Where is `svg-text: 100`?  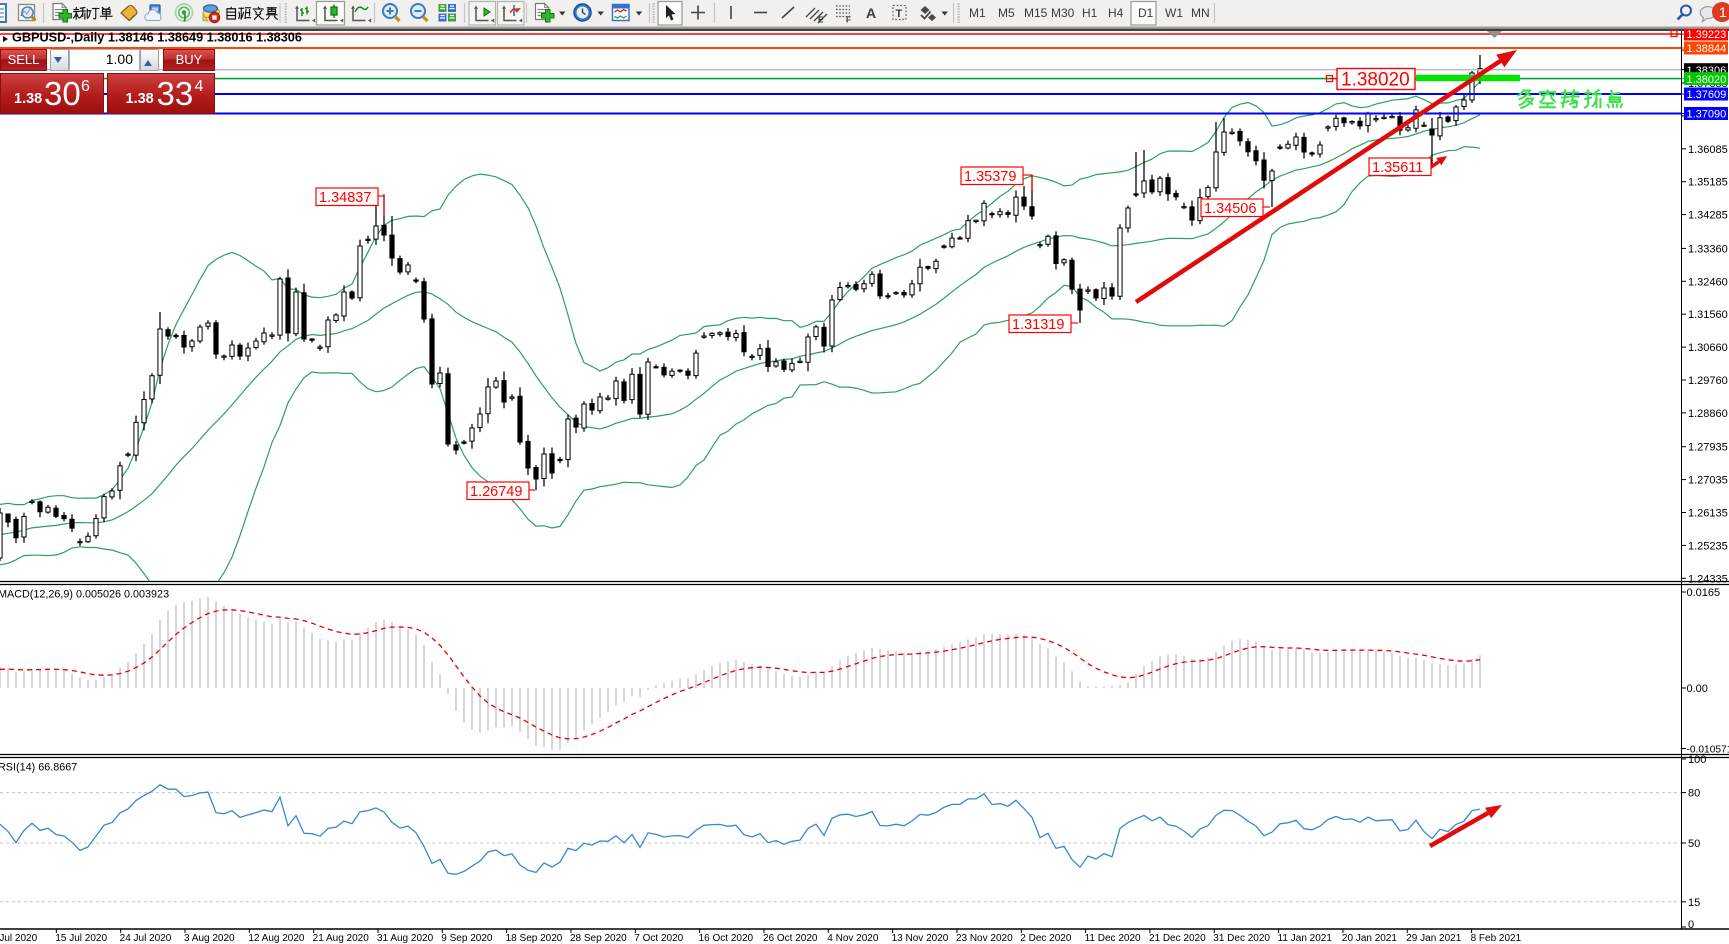
svg-text: 100 is located at coordinates (1697, 760).